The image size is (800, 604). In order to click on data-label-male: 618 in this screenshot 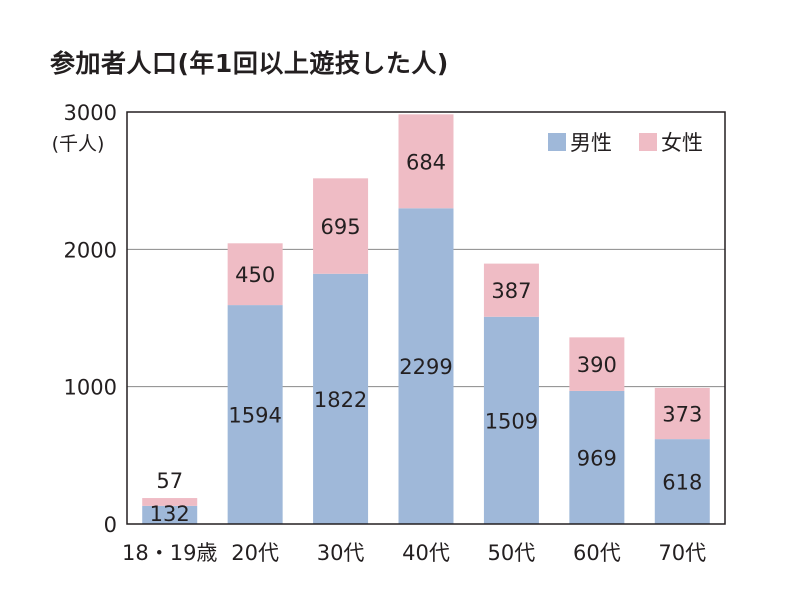, I will do `click(682, 483)`.